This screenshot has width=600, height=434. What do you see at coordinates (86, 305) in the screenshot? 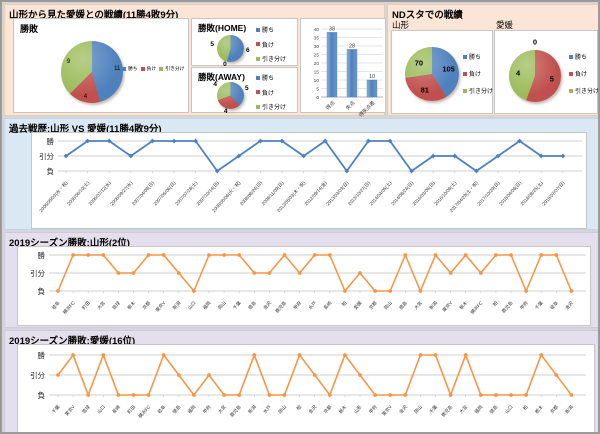
I see `x-tick-label: 町田` at bounding box center [86, 305].